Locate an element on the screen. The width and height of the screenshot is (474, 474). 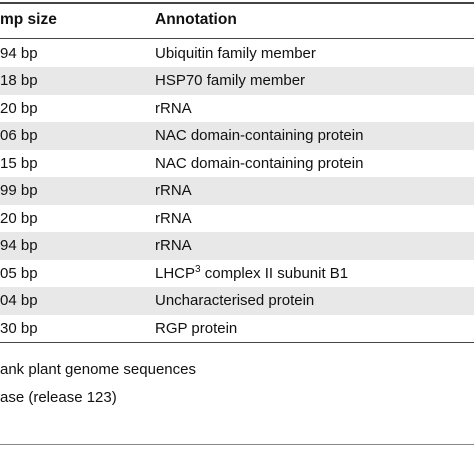
size-cell: 30 bp is located at coordinates (19, 328).